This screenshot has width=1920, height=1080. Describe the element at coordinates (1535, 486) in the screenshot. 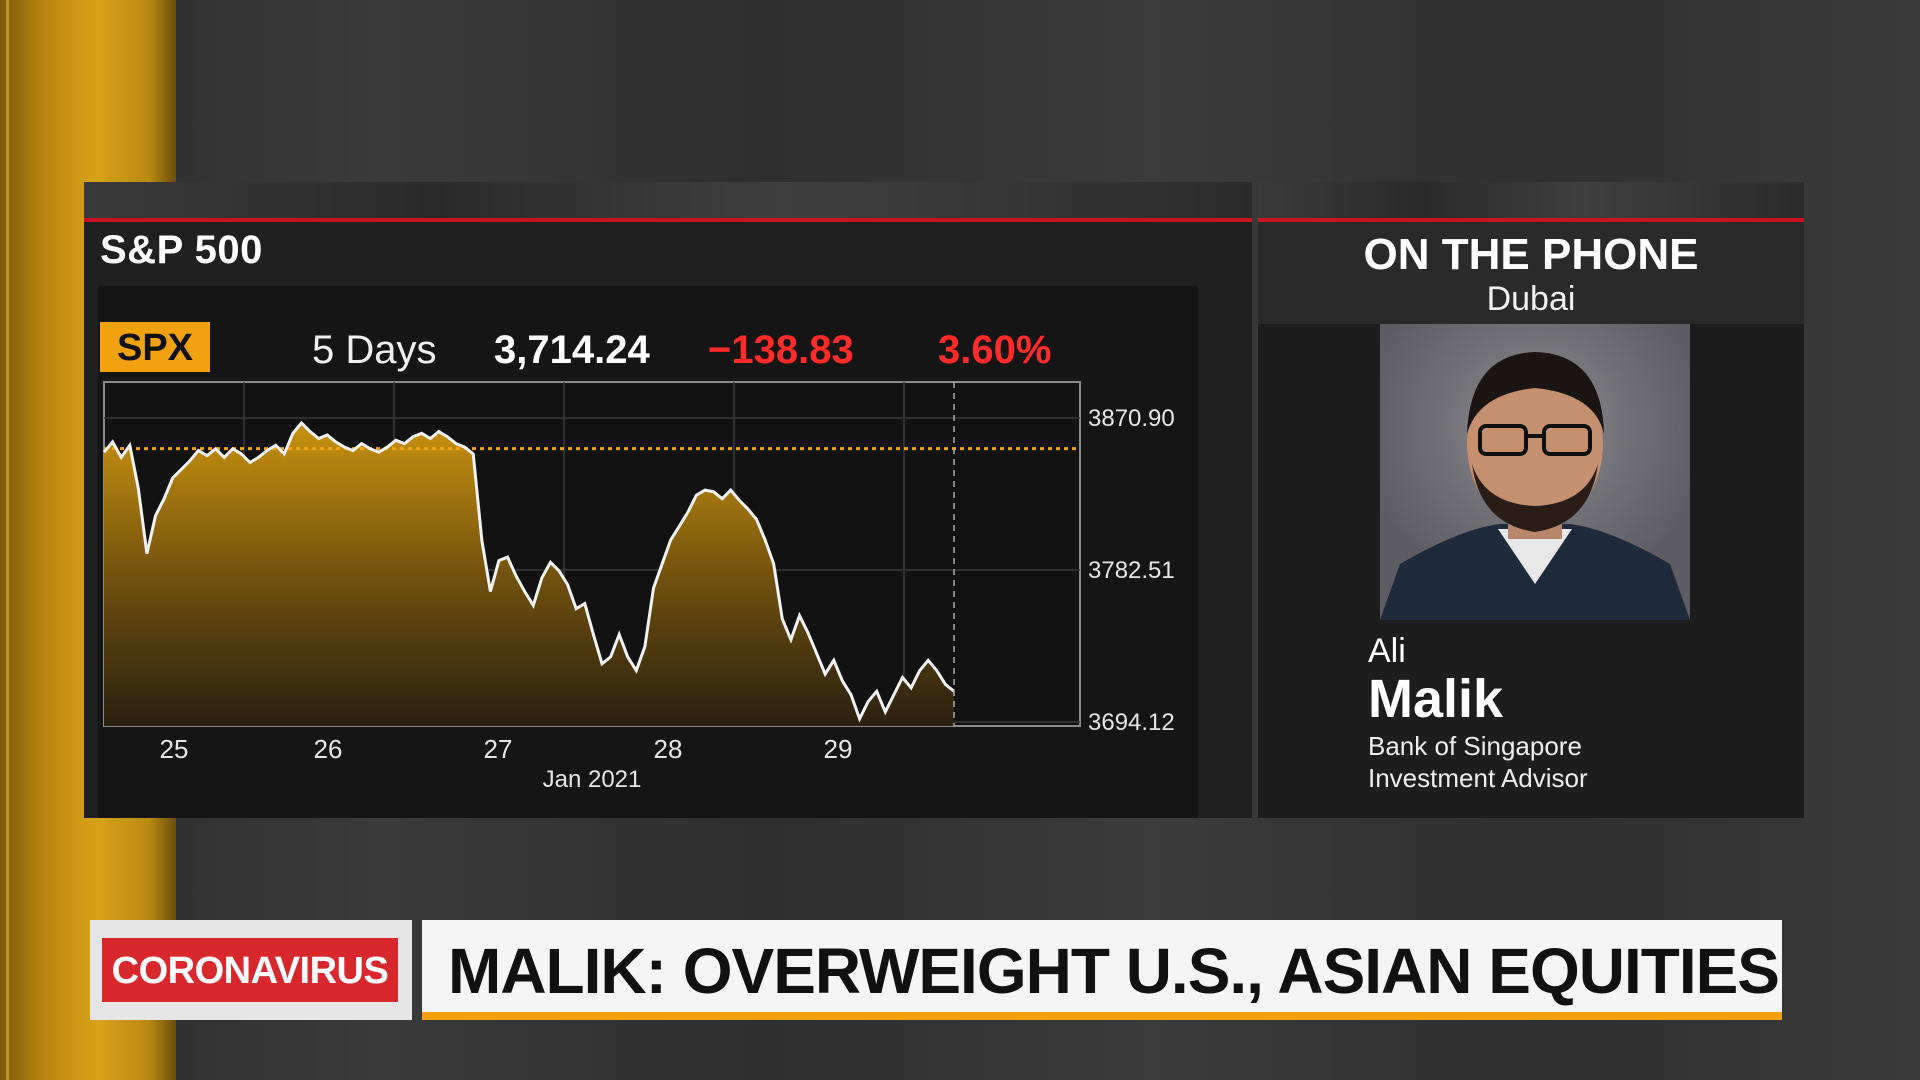

I see `guest-portrait-image` at that location.